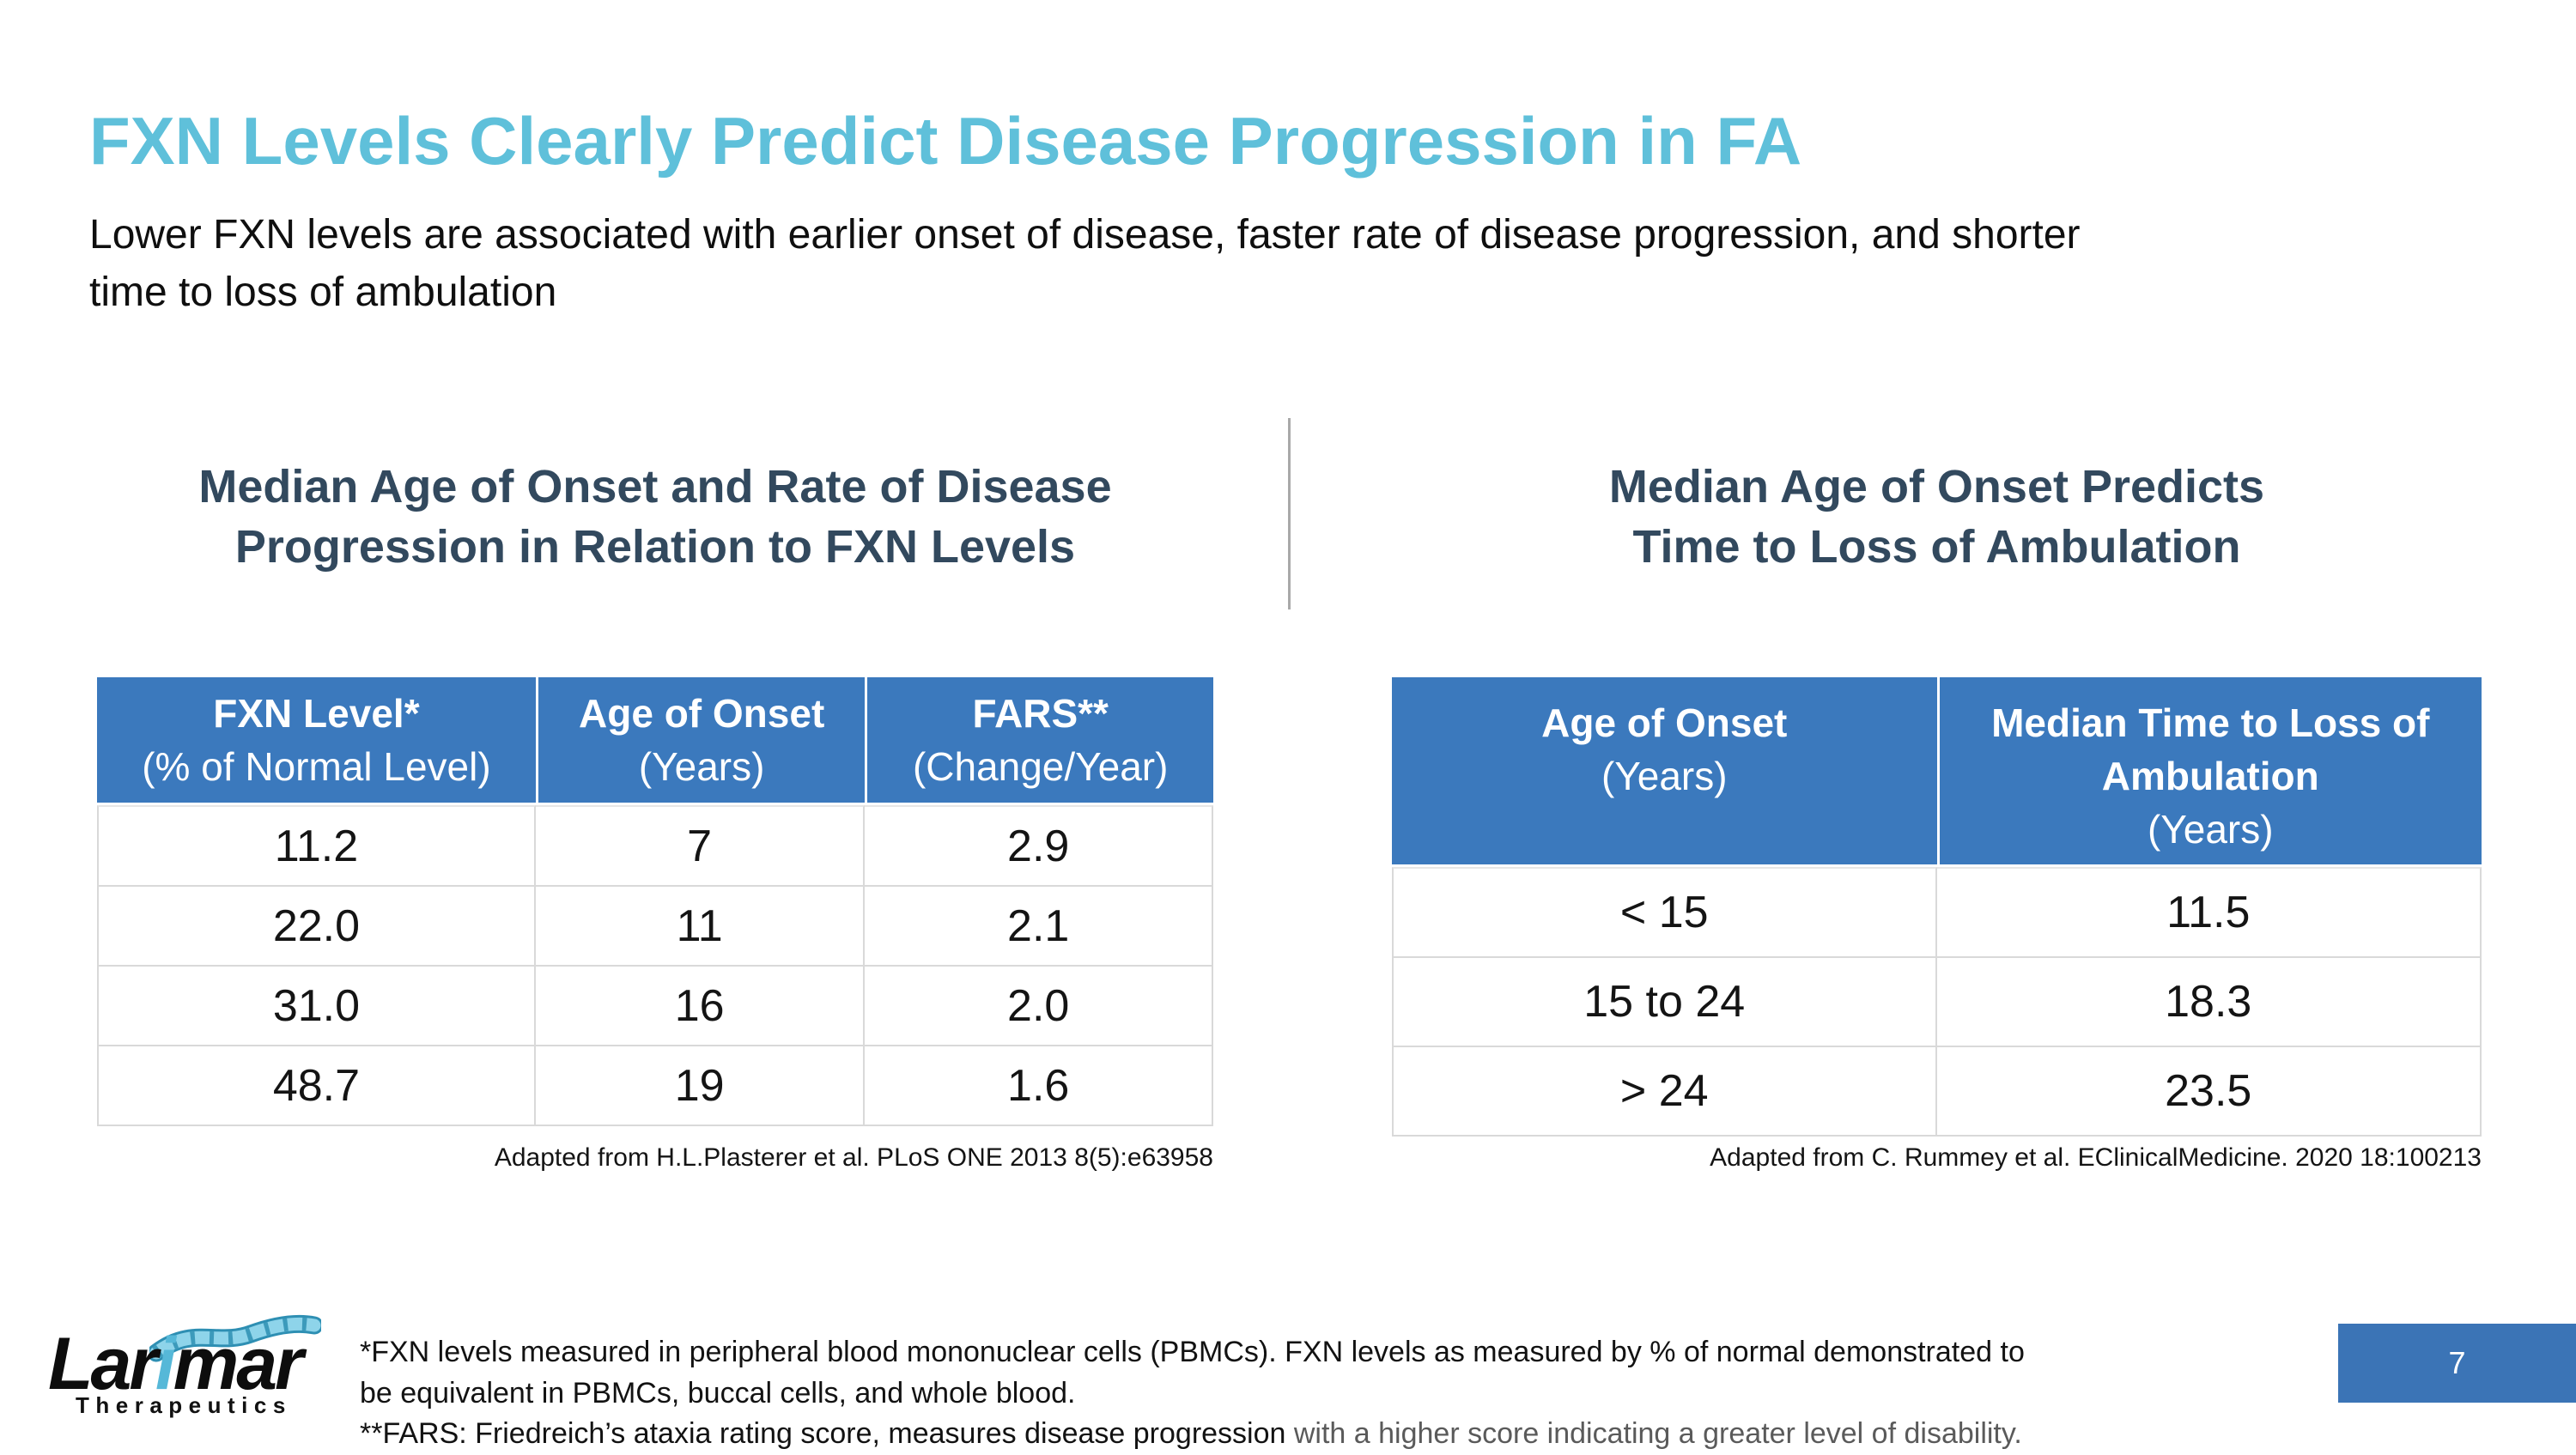  I want to click on table-cell: 2.1, so click(1039, 927).